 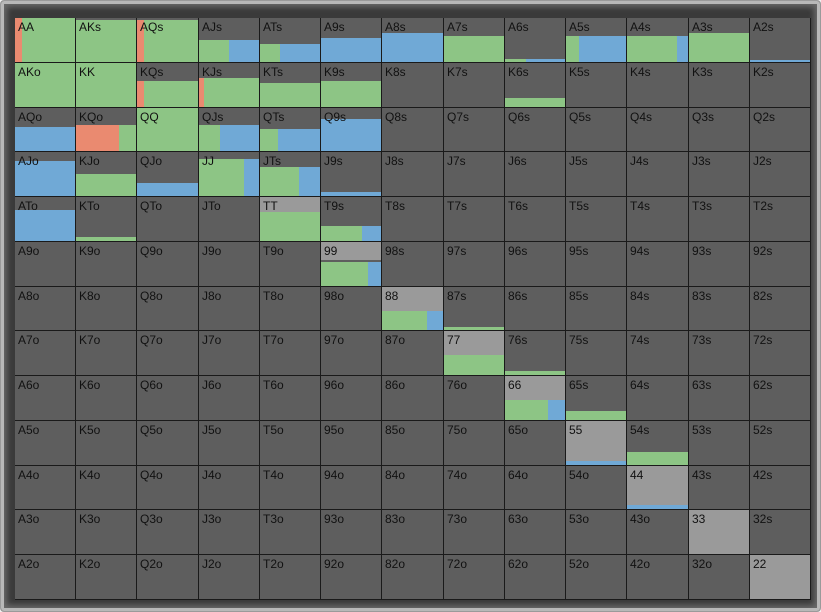 What do you see at coordinates (780, 443) in the screenshot?
I see `hand-cell-52s: 52s` at bounding box center [780, 443].